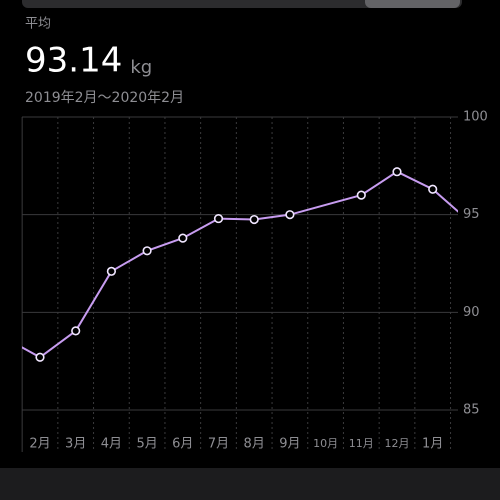 The height and width of the screenshot is (500, 500). What do you see at coordinates (141, 67) in the screenshot?
I see `unit: kg` at bounding box center [141, 67].